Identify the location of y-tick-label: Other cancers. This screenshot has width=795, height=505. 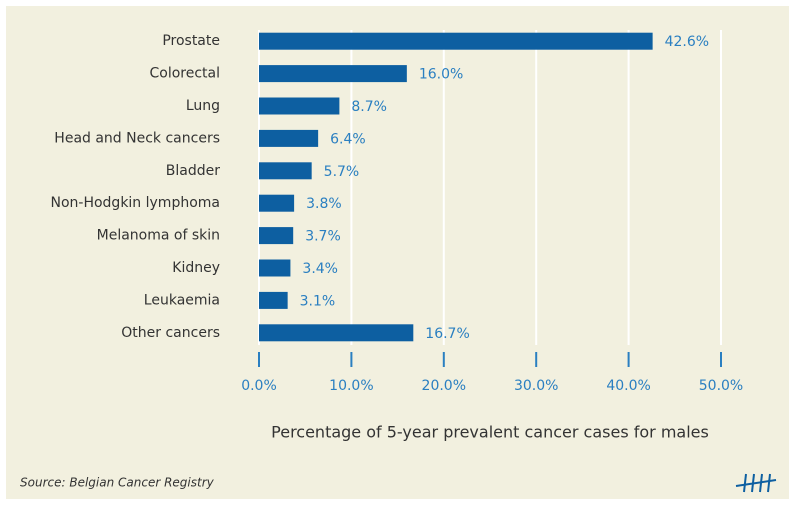
(170, 333).